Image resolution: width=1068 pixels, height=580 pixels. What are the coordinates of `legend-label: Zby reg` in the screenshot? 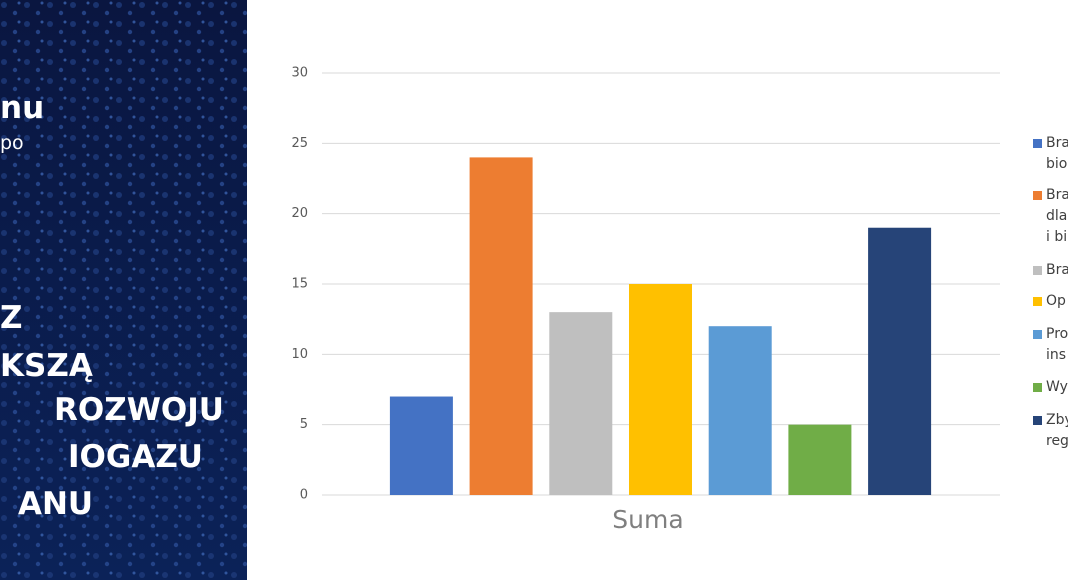 It's located at (1057, 430).